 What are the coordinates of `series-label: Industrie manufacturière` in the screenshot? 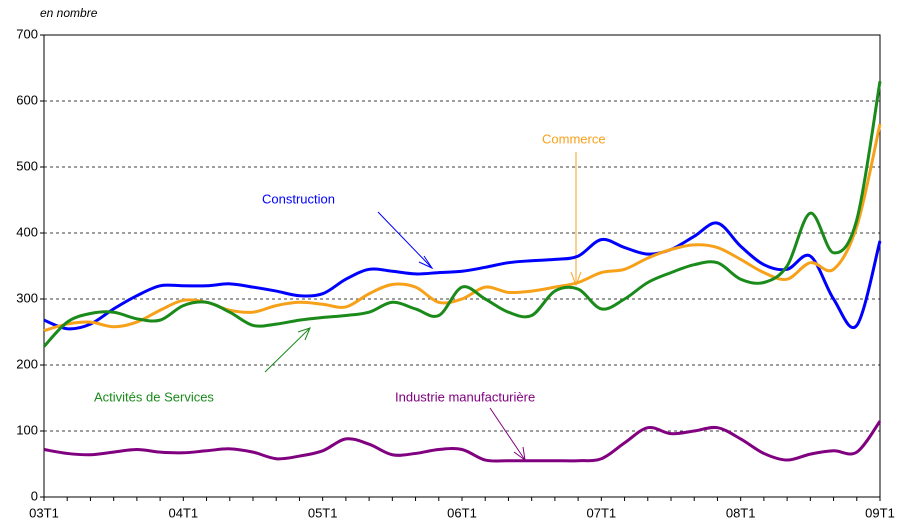 It's located at (465, 396).